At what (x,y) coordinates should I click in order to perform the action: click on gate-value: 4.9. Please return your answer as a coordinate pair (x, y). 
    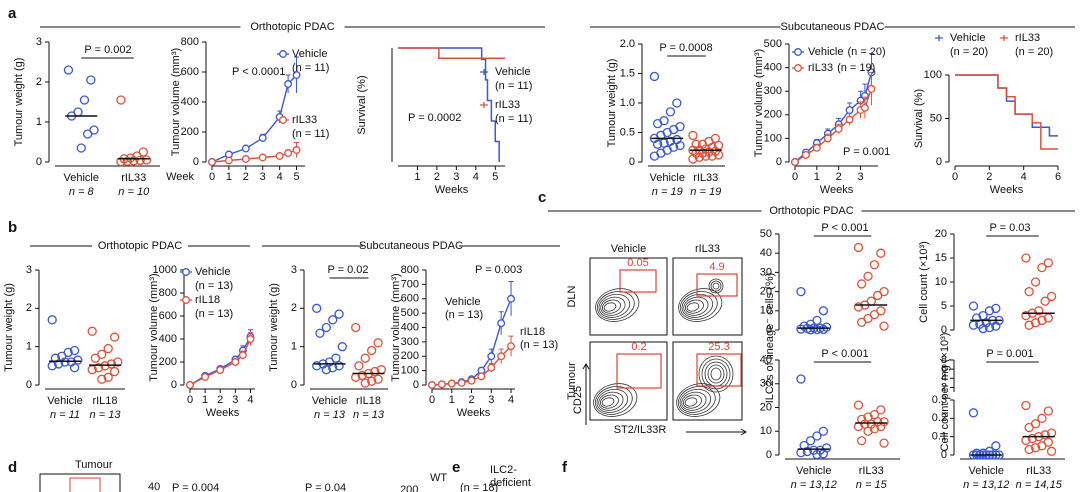
    Looking at the image, I should click on (716, 267).